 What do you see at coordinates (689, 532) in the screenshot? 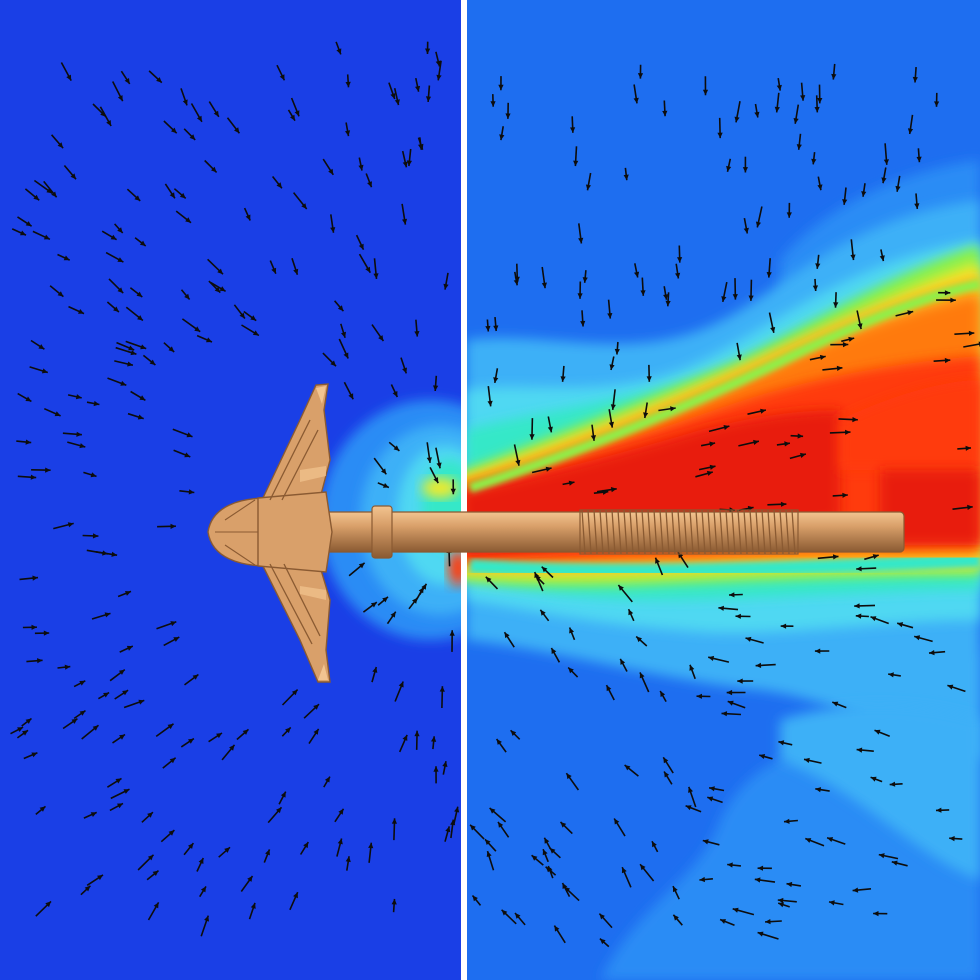
I see `rod-thread-section` at bounding box center [689, 532].